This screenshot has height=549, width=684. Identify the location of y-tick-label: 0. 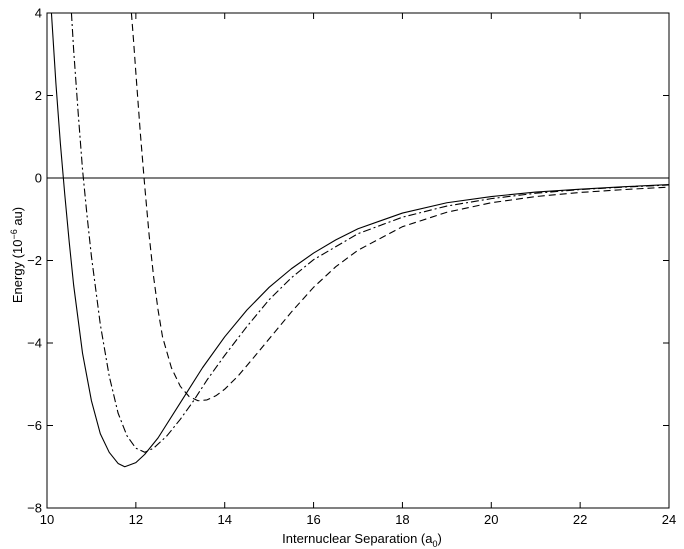
(38, 178).